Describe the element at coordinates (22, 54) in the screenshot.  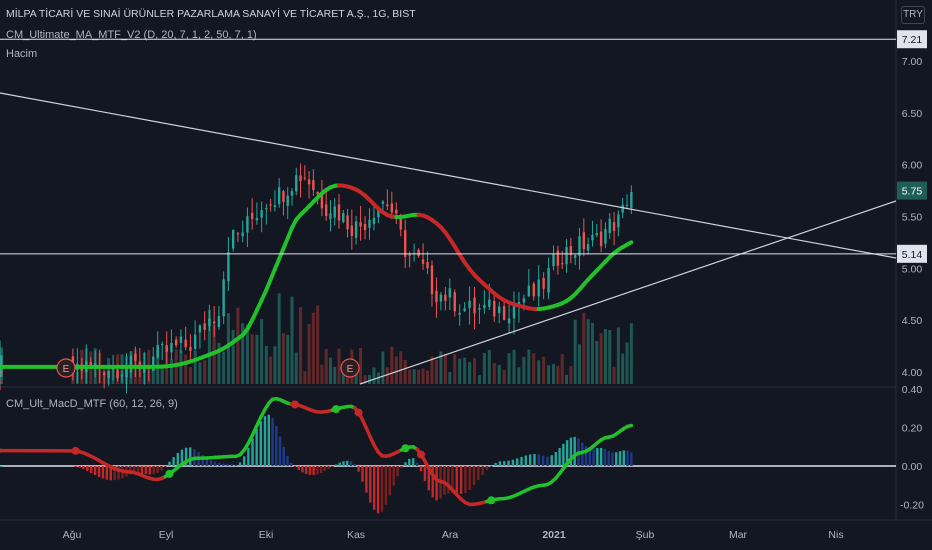
I see `volume-label: Hacim` at that location.